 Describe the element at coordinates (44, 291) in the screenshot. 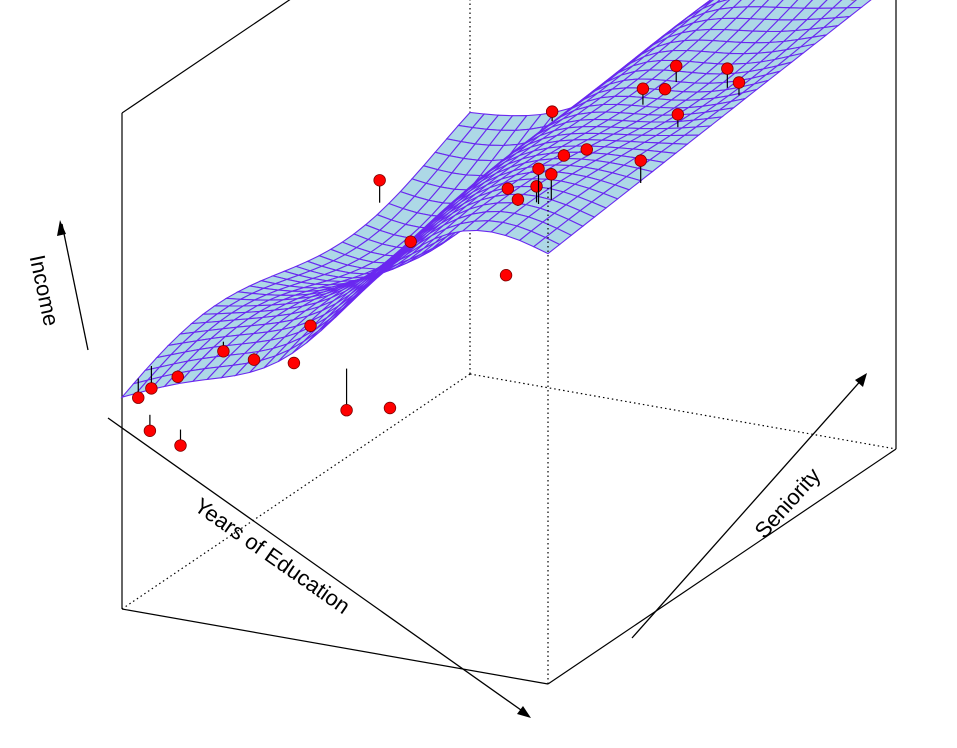

I see `zlabel: Income` at that location.